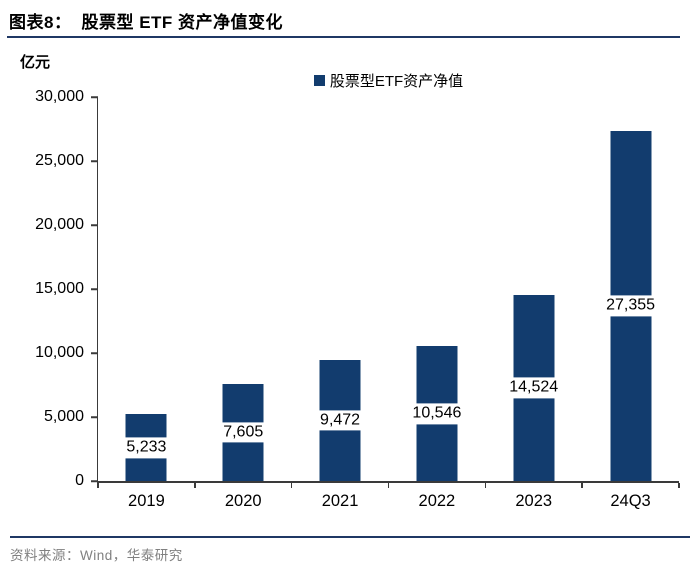  What do you see at coordinates (340, 501) in the screenshot?
I see `x-tick-label: 2021` at bounding box center [340, 501].